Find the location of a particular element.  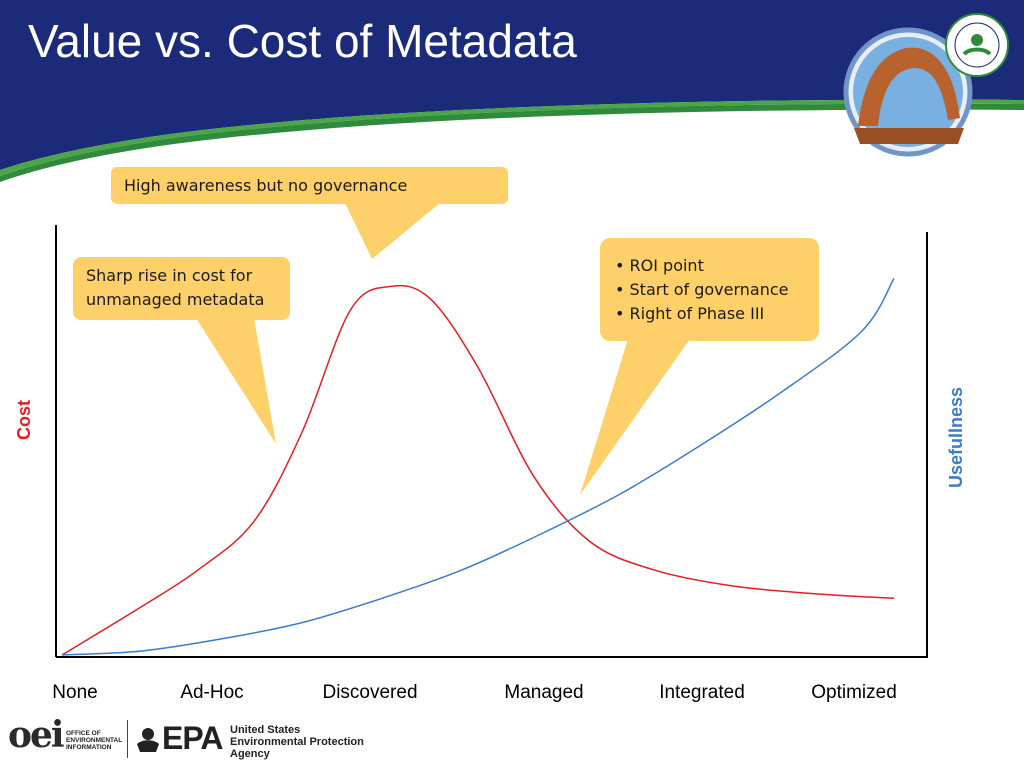

y-right-axis-label: Usefullness is located at coordinates (956, 437).